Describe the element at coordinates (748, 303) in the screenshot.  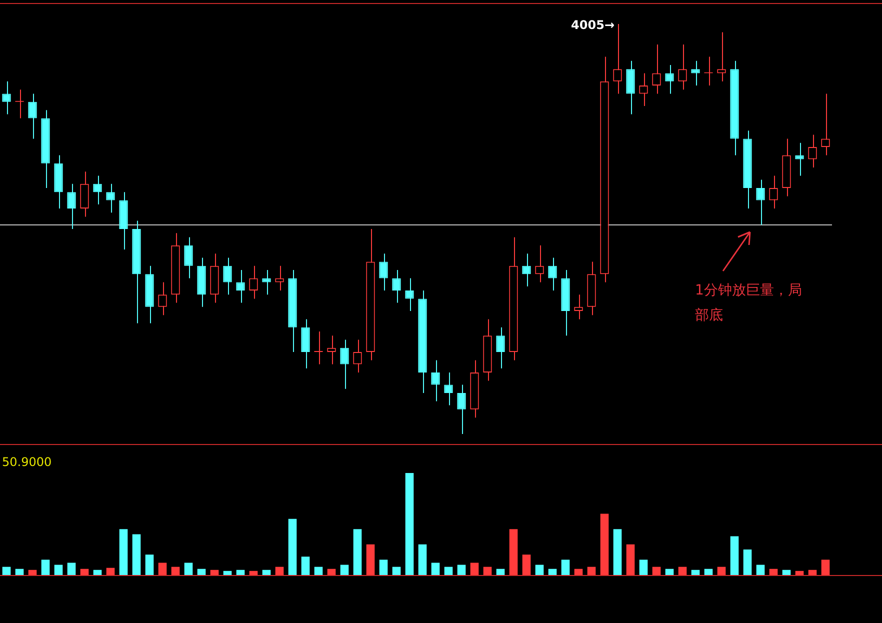
I see `annotation: 1分钟放巨量，局部底` at that location.